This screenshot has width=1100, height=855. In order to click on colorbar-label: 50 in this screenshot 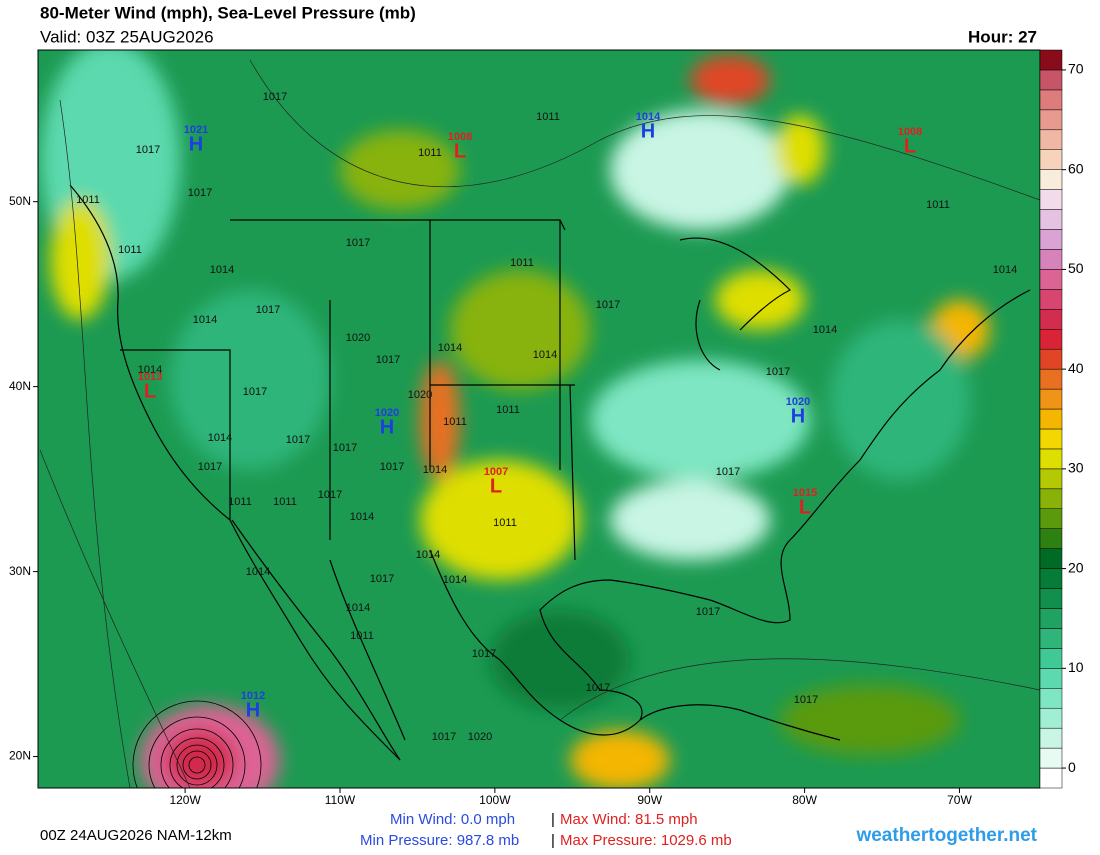, I will do `click(1076, 268)`.